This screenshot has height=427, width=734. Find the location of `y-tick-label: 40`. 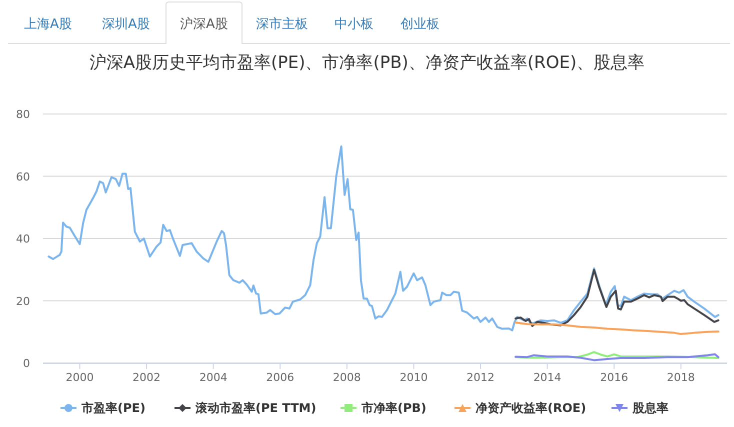

y-tick-label: 40 is located at coordinates (23, 239).